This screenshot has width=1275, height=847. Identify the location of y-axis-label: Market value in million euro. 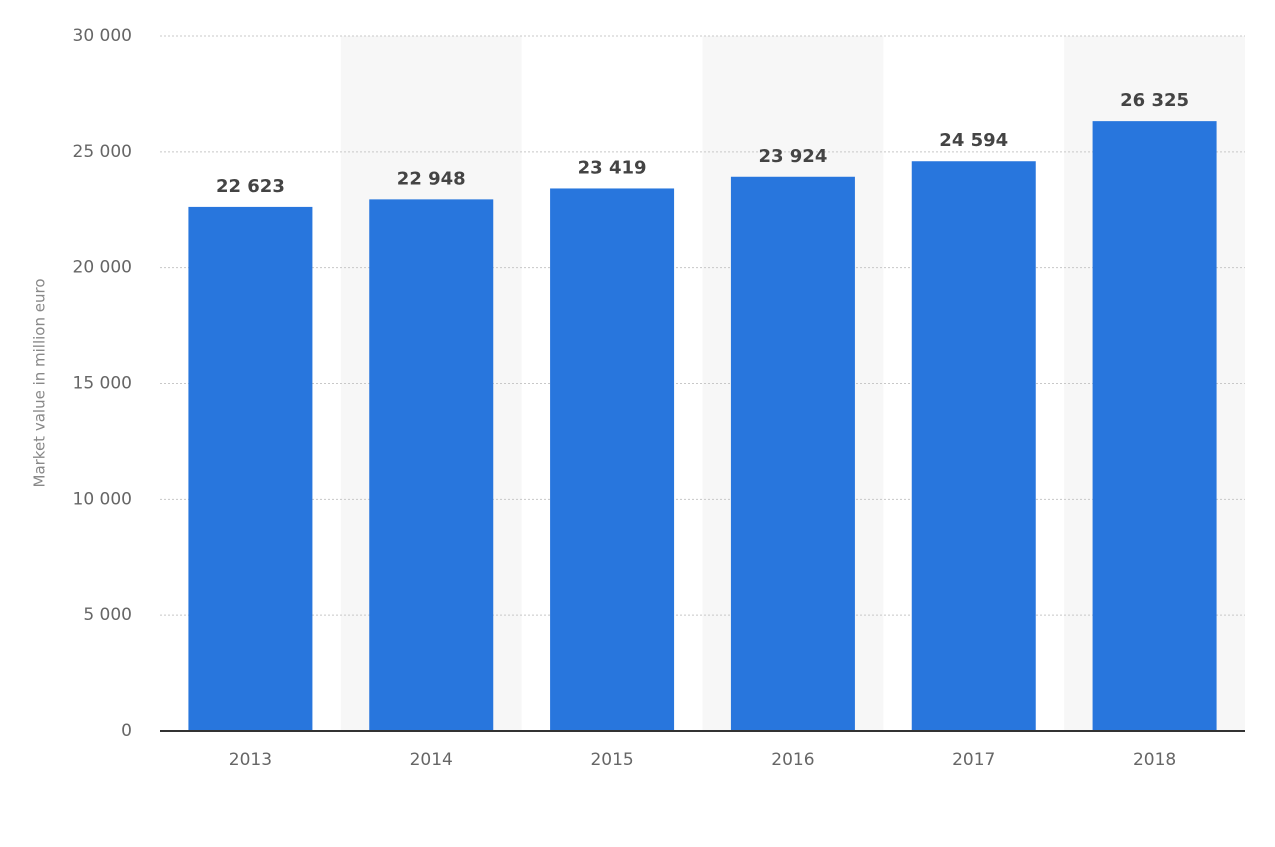
(40, 383).